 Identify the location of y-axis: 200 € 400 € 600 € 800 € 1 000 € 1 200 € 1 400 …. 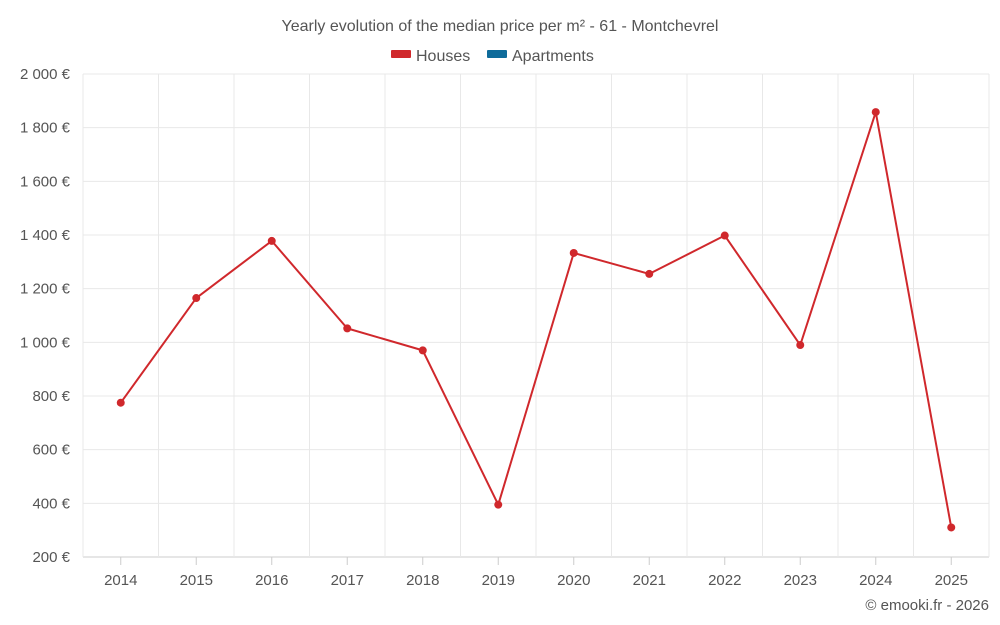
(45, 316).